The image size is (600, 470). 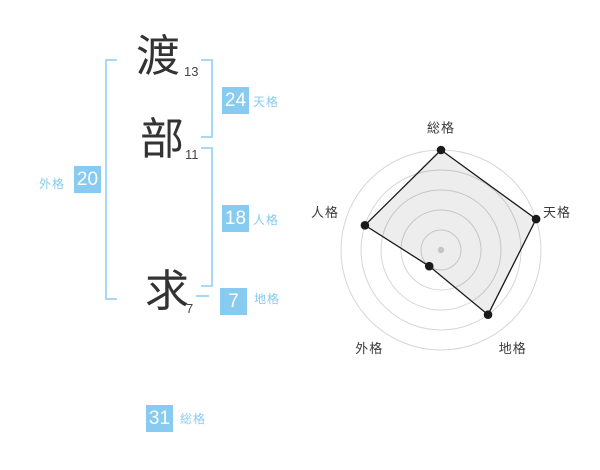 I want to click on chikaku-label: 地格, so click(x=267, y=299).